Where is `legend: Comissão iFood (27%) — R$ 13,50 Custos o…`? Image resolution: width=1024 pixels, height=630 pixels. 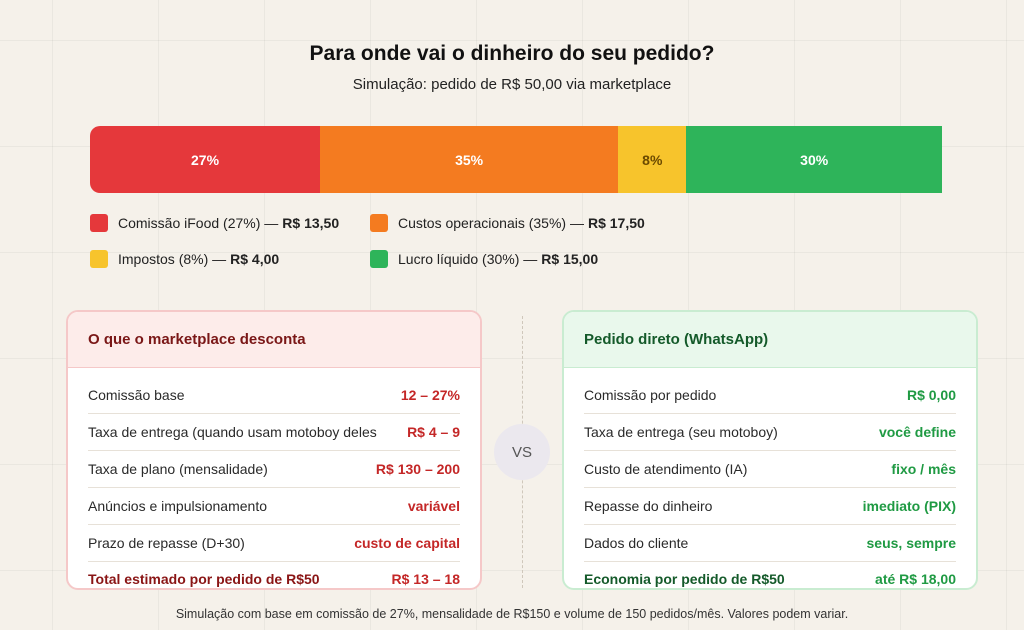
legend: Comissão iFood (27%) — R$ 13,50 Custos o… is located at coordinates (400, 244).